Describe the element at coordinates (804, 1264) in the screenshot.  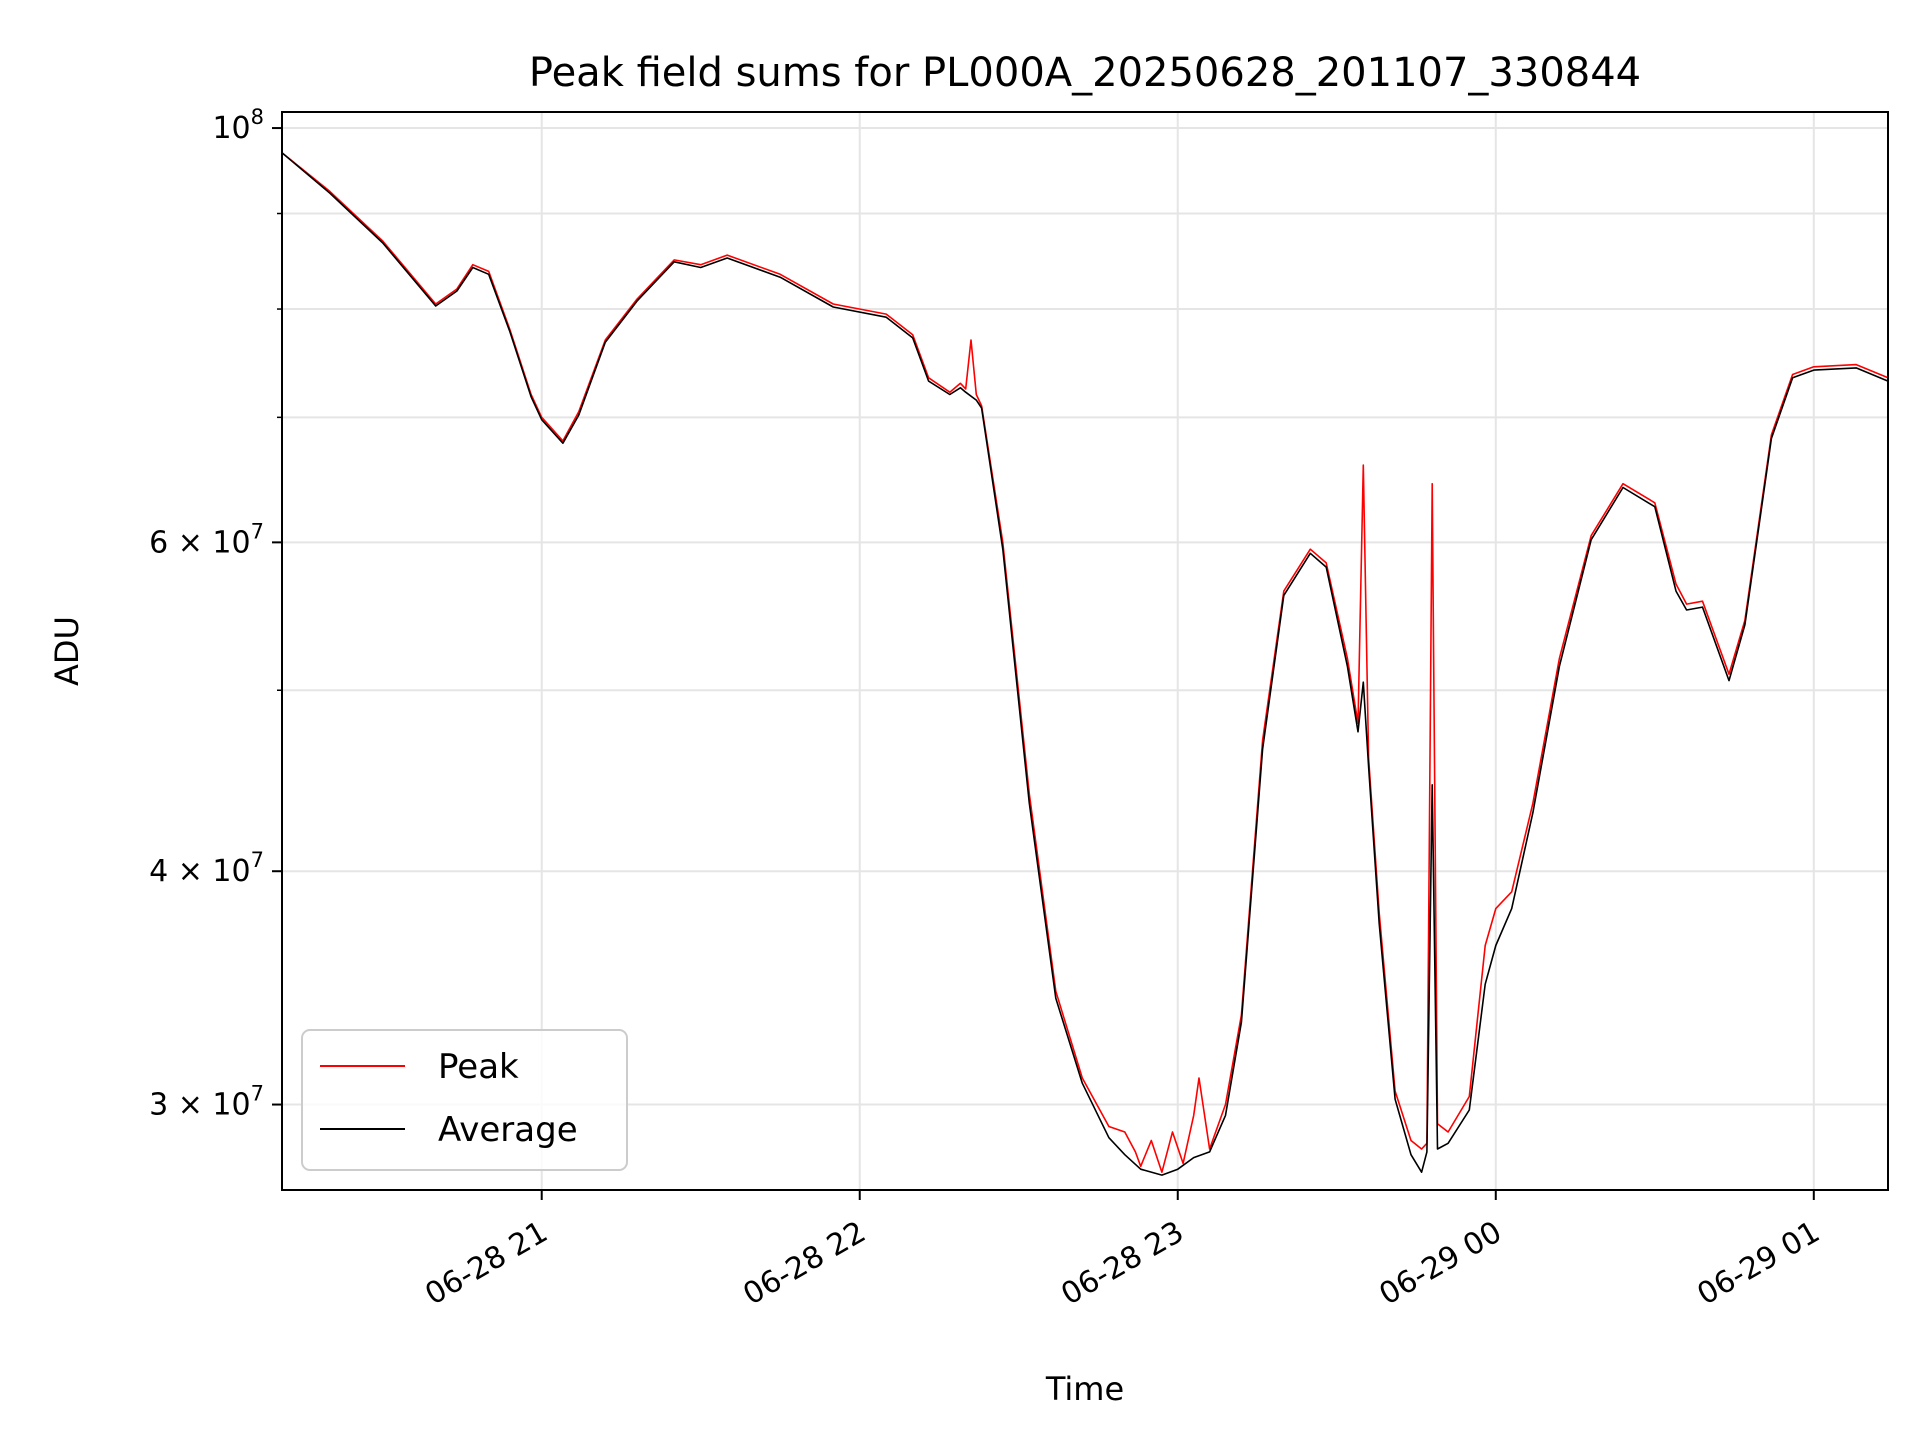
I see `x-tick-label: 06-28 22` at that location.